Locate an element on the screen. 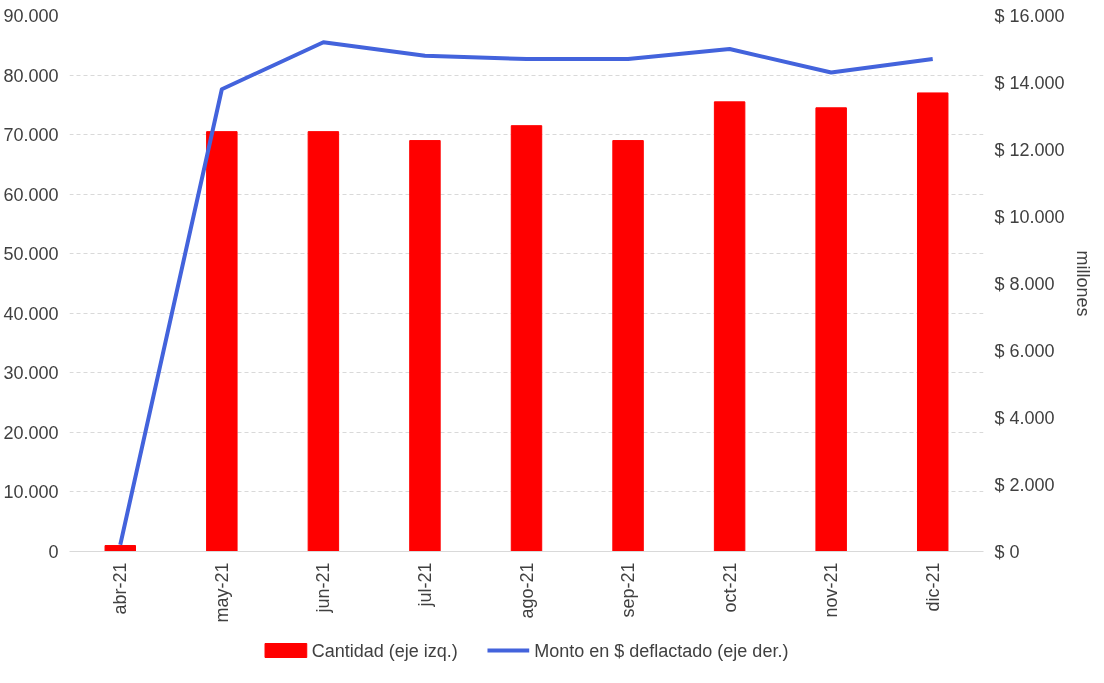 The height and width of the screenshot is (683, 1104). y-tick-label: 70.000 is located at coordinates (31, 135).